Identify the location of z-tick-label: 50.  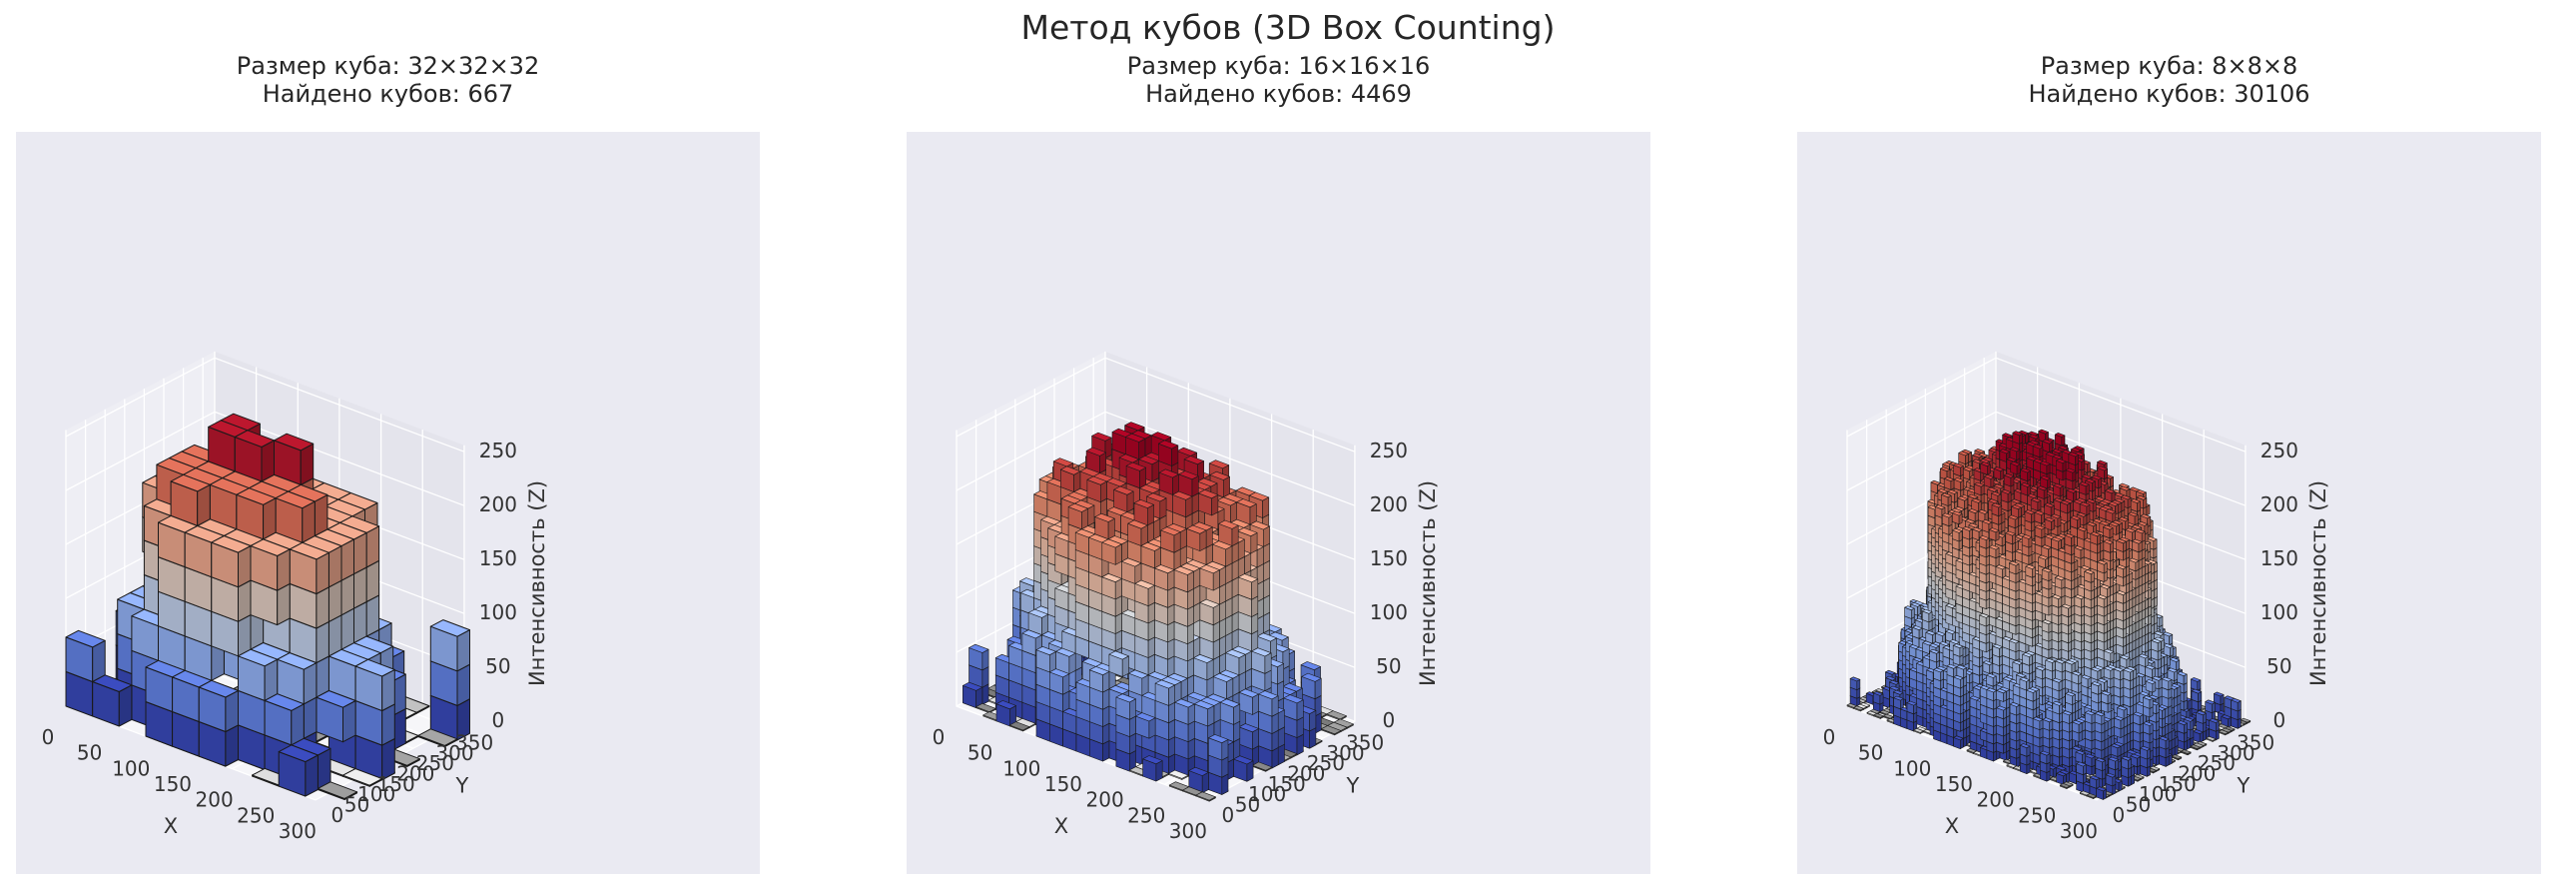
(497, 666).